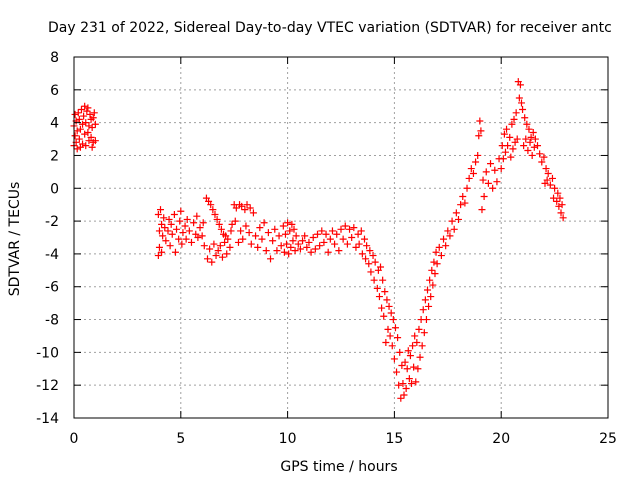 The height and width of the screenshot is (480, 640). I want to click on x-tick-label: 10, so click(288, 439).